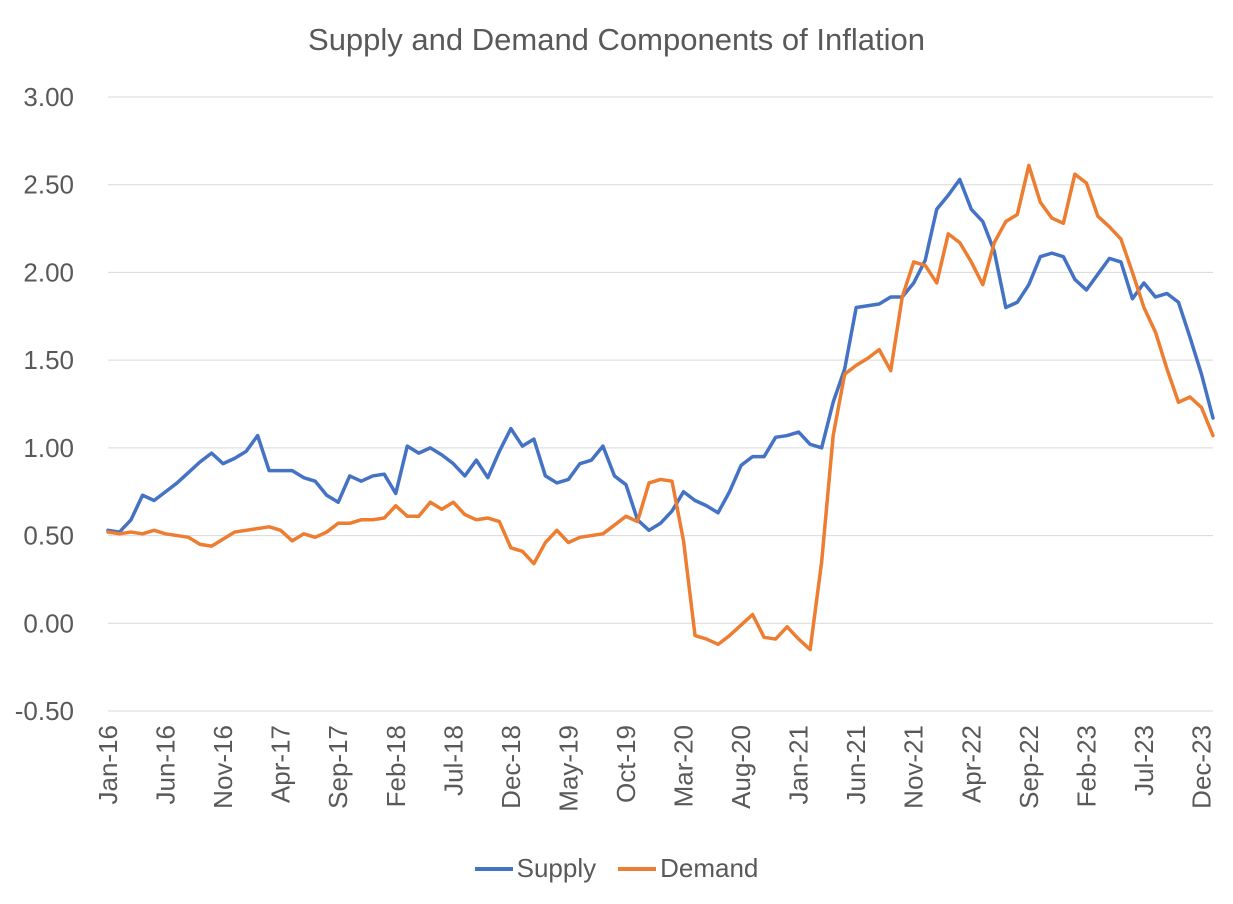 The height and width of the screenshot is (904, 1233). I want to click on x-tick-label: Sep-17, so click(338, 767).